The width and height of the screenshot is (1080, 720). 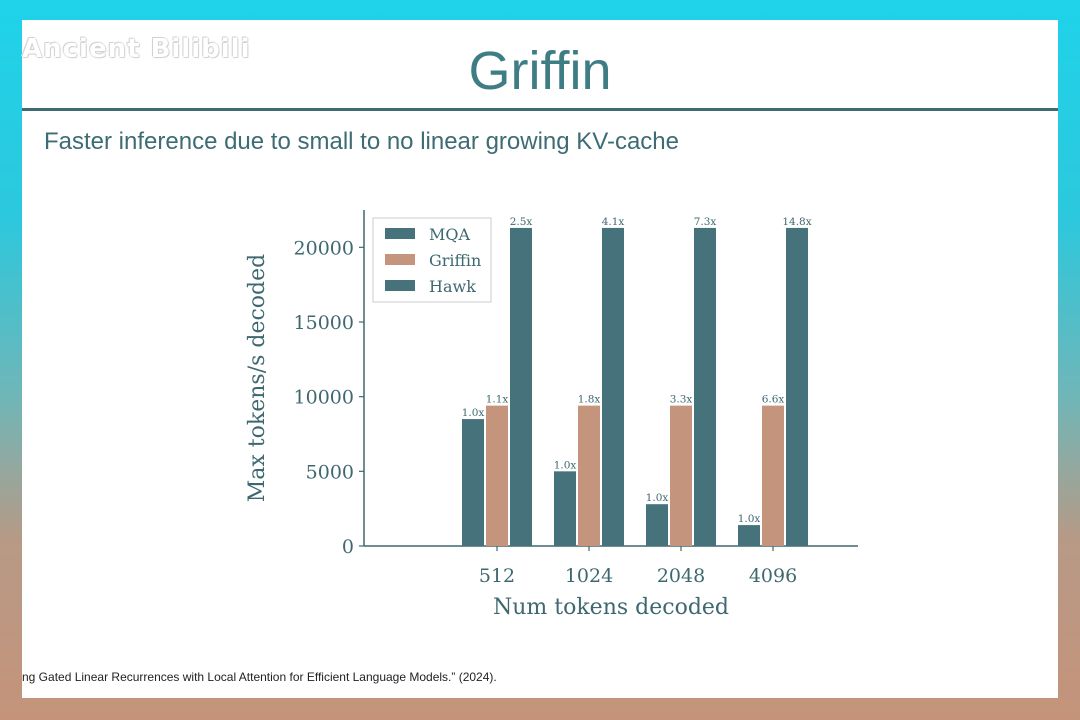 What do you see at coordinates (348, 547) in the screenshot?
I see `y-tick-label: 0` at bounding box center [348, 547].